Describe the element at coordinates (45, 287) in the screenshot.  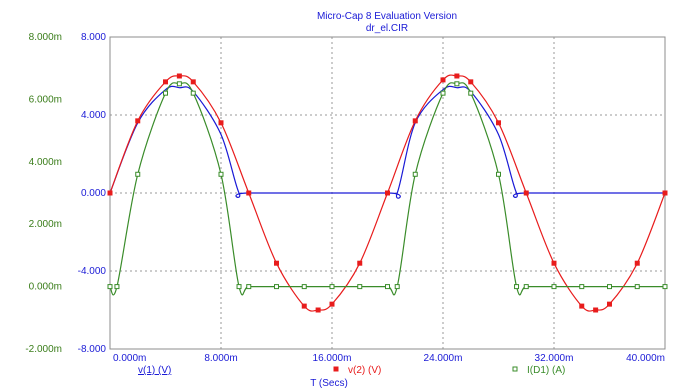
I see `y-outer-tick-label: 0.000m` at that location.